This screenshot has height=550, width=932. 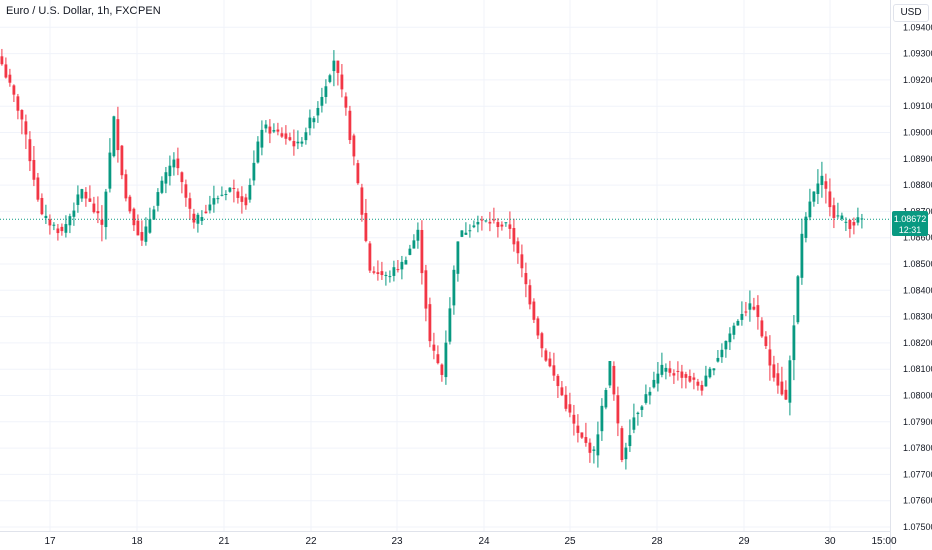 I want to click on y-tick-label: 1.08800, so click(x=917, y=185).